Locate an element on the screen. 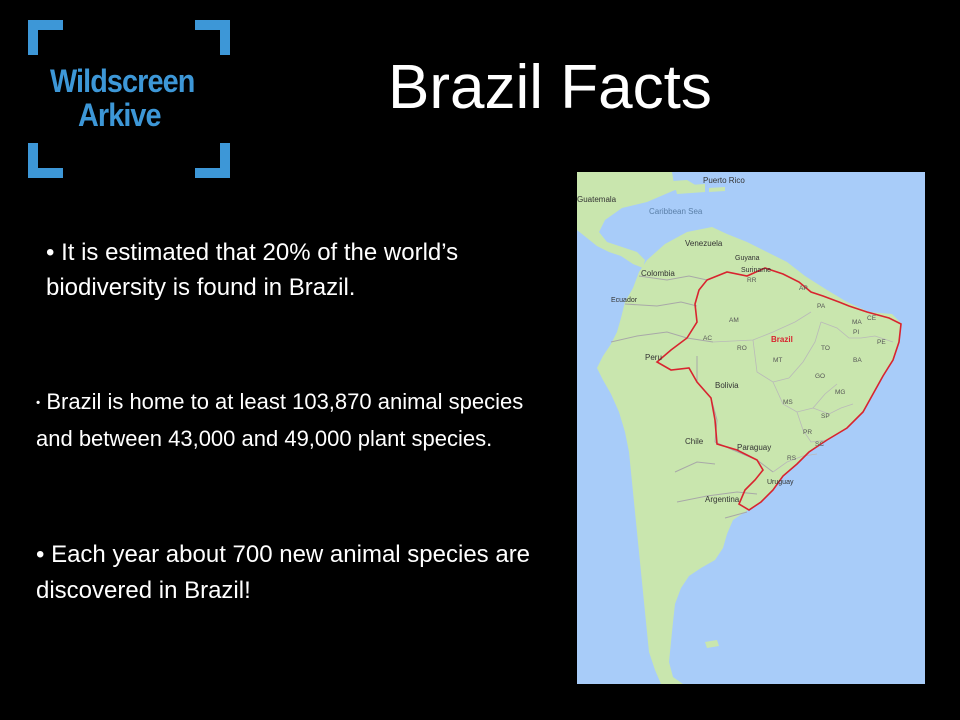  label-go: GO is located at coordinates (820, 376).